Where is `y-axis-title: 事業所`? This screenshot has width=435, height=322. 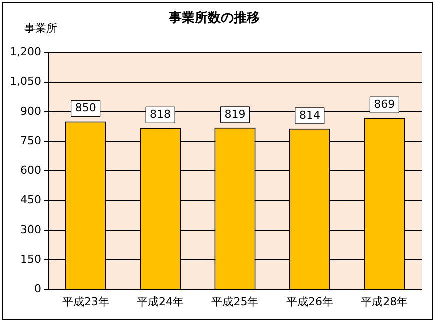
y-axis-title: 事業所 is located at coordinates (41, 28).